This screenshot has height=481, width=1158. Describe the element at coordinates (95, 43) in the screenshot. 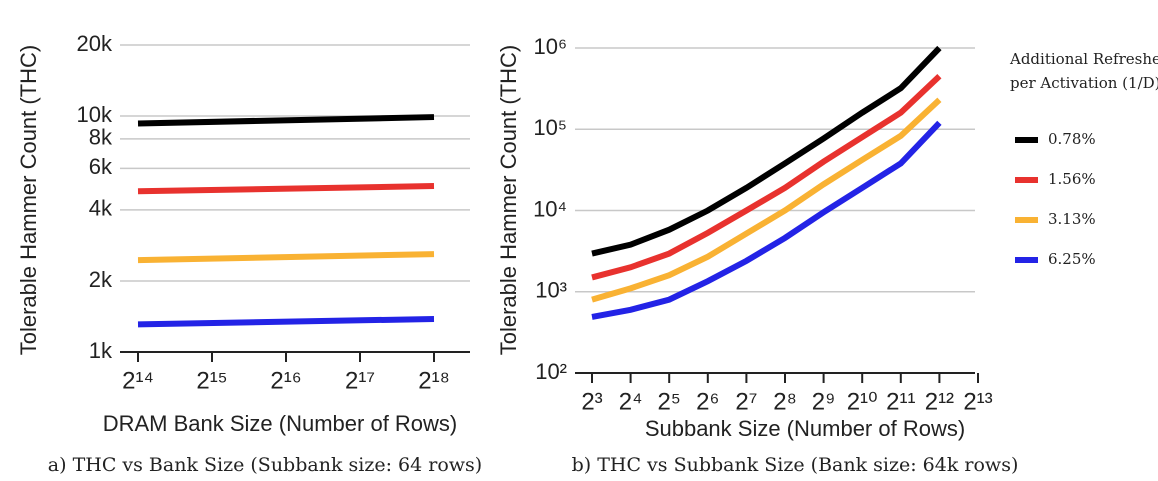

I see `y-tick-label: 20k` at that location.